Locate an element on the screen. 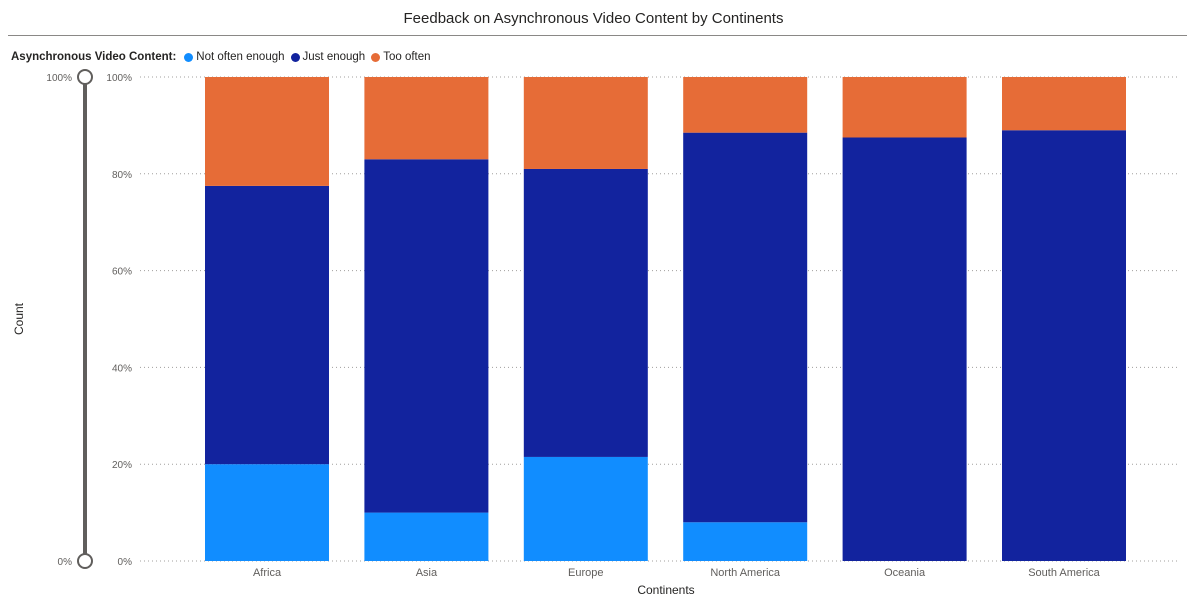 The image size is (1187, 596). legend-title: Asynchronous Video Content: is located at coordinates (94, 57).